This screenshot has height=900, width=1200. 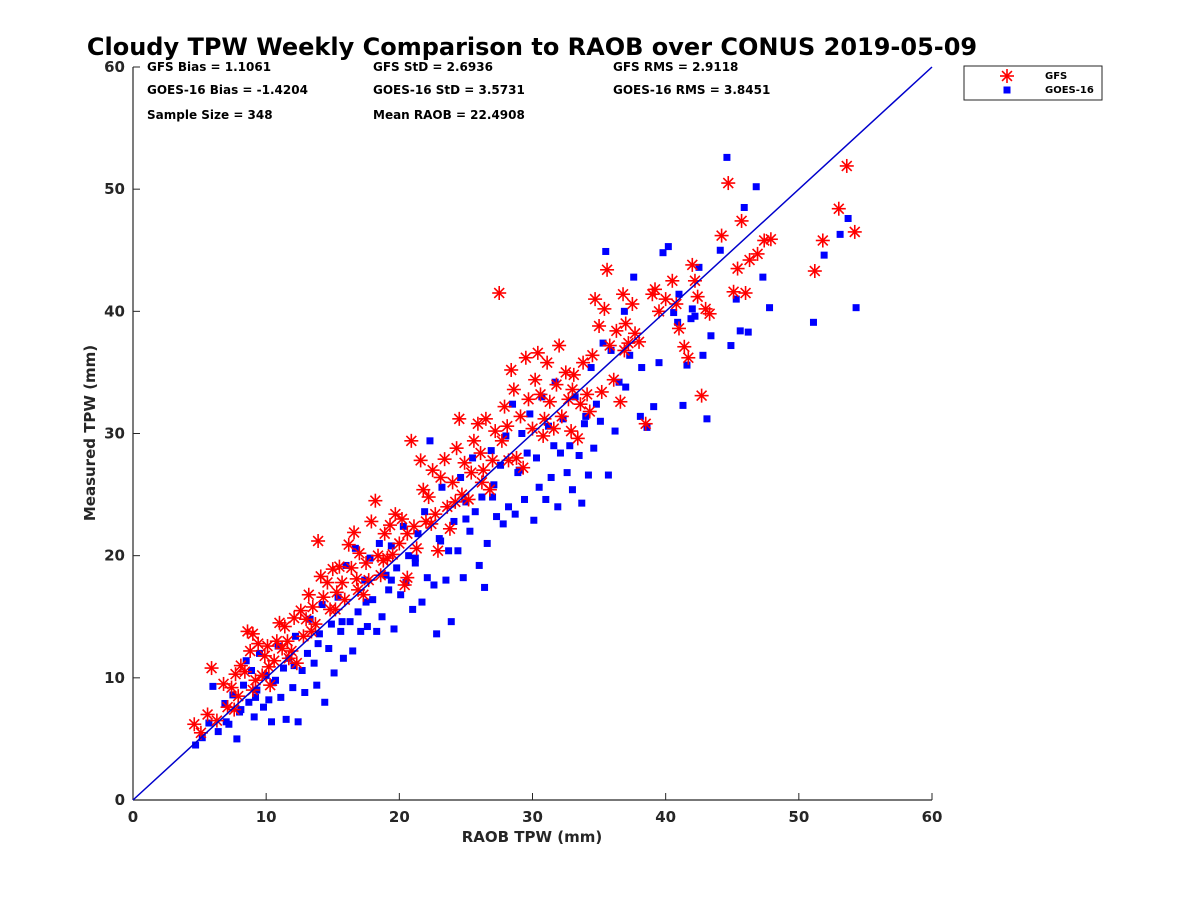 I want to click on stat-gfs-std: GFS StD = 2.6936, so click(x=433, y=67).